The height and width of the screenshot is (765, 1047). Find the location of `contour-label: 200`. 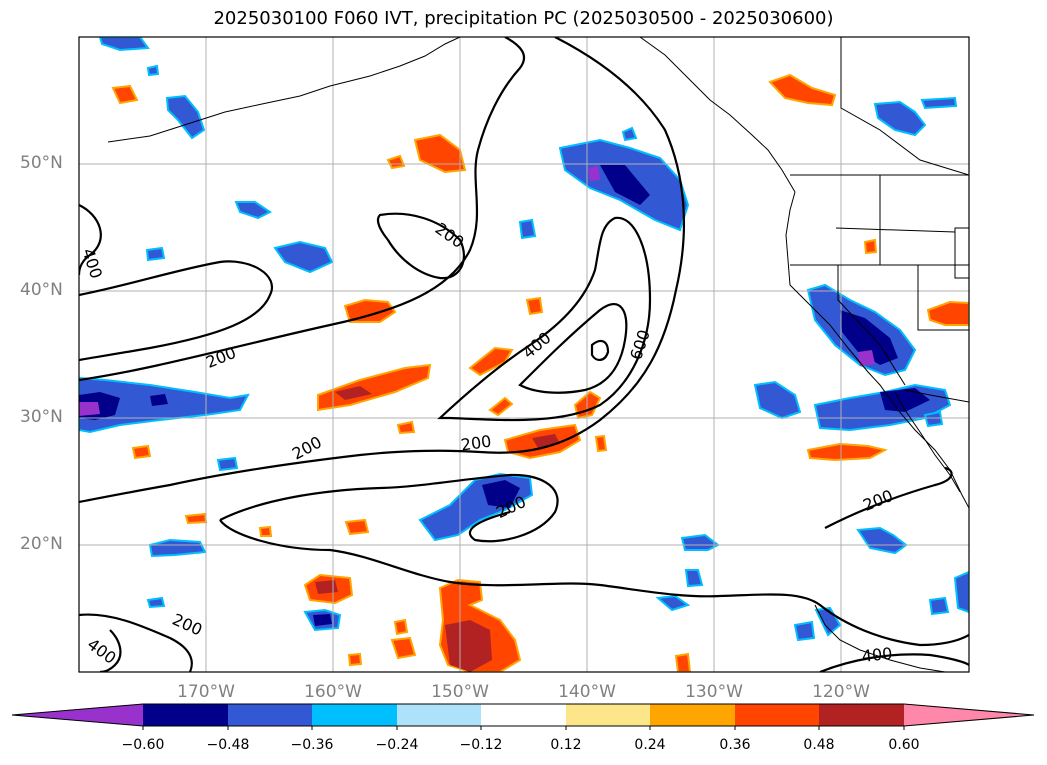

contour-label: 200 is located at coordinates (476, 443).